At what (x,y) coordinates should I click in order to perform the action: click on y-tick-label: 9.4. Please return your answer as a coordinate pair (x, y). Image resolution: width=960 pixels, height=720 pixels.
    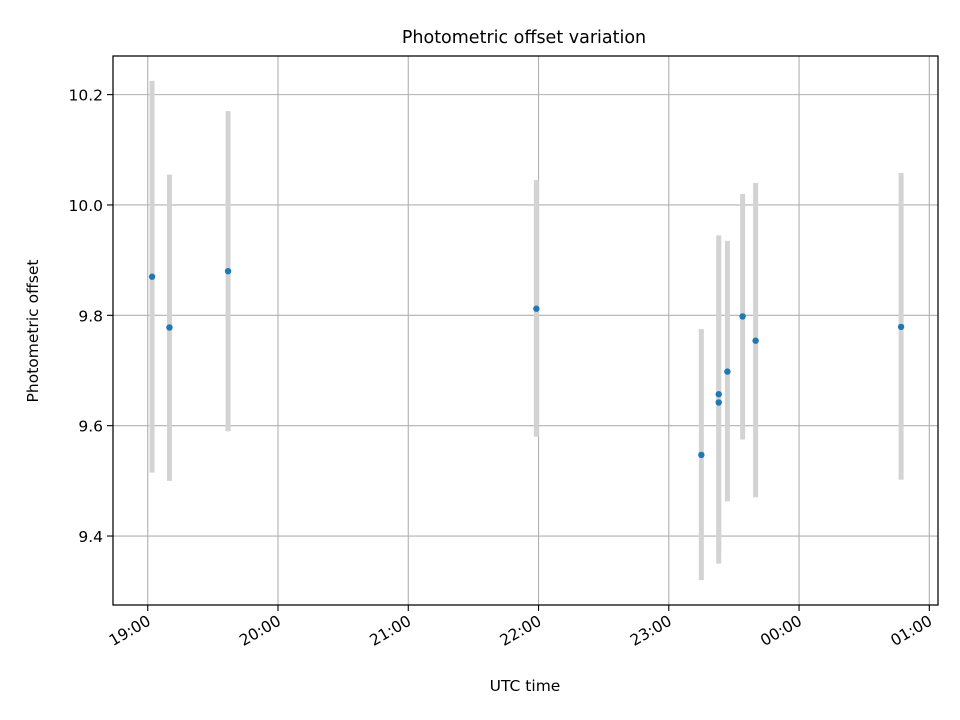
    Looking at the image, I should click on (90, 537).